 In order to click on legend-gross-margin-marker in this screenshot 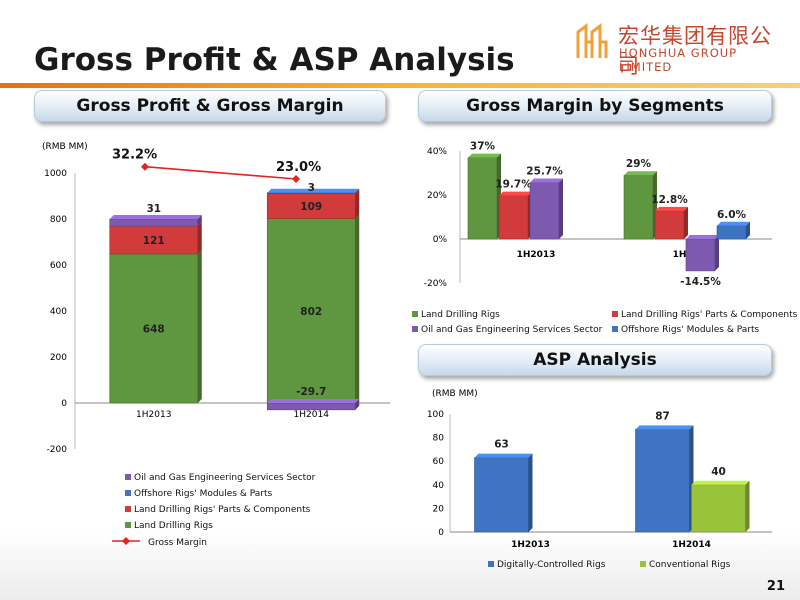, I will do `click(126, 541)`.